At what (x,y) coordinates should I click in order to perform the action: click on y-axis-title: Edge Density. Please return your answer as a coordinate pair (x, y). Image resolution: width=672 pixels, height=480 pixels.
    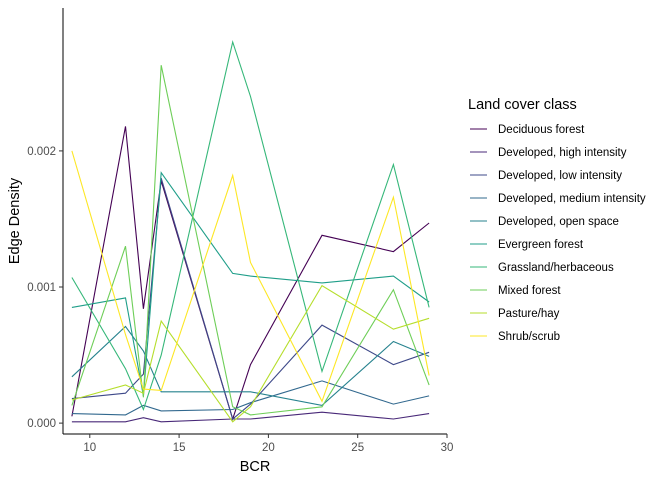
    Looking at the image, I should click on (15, 220).